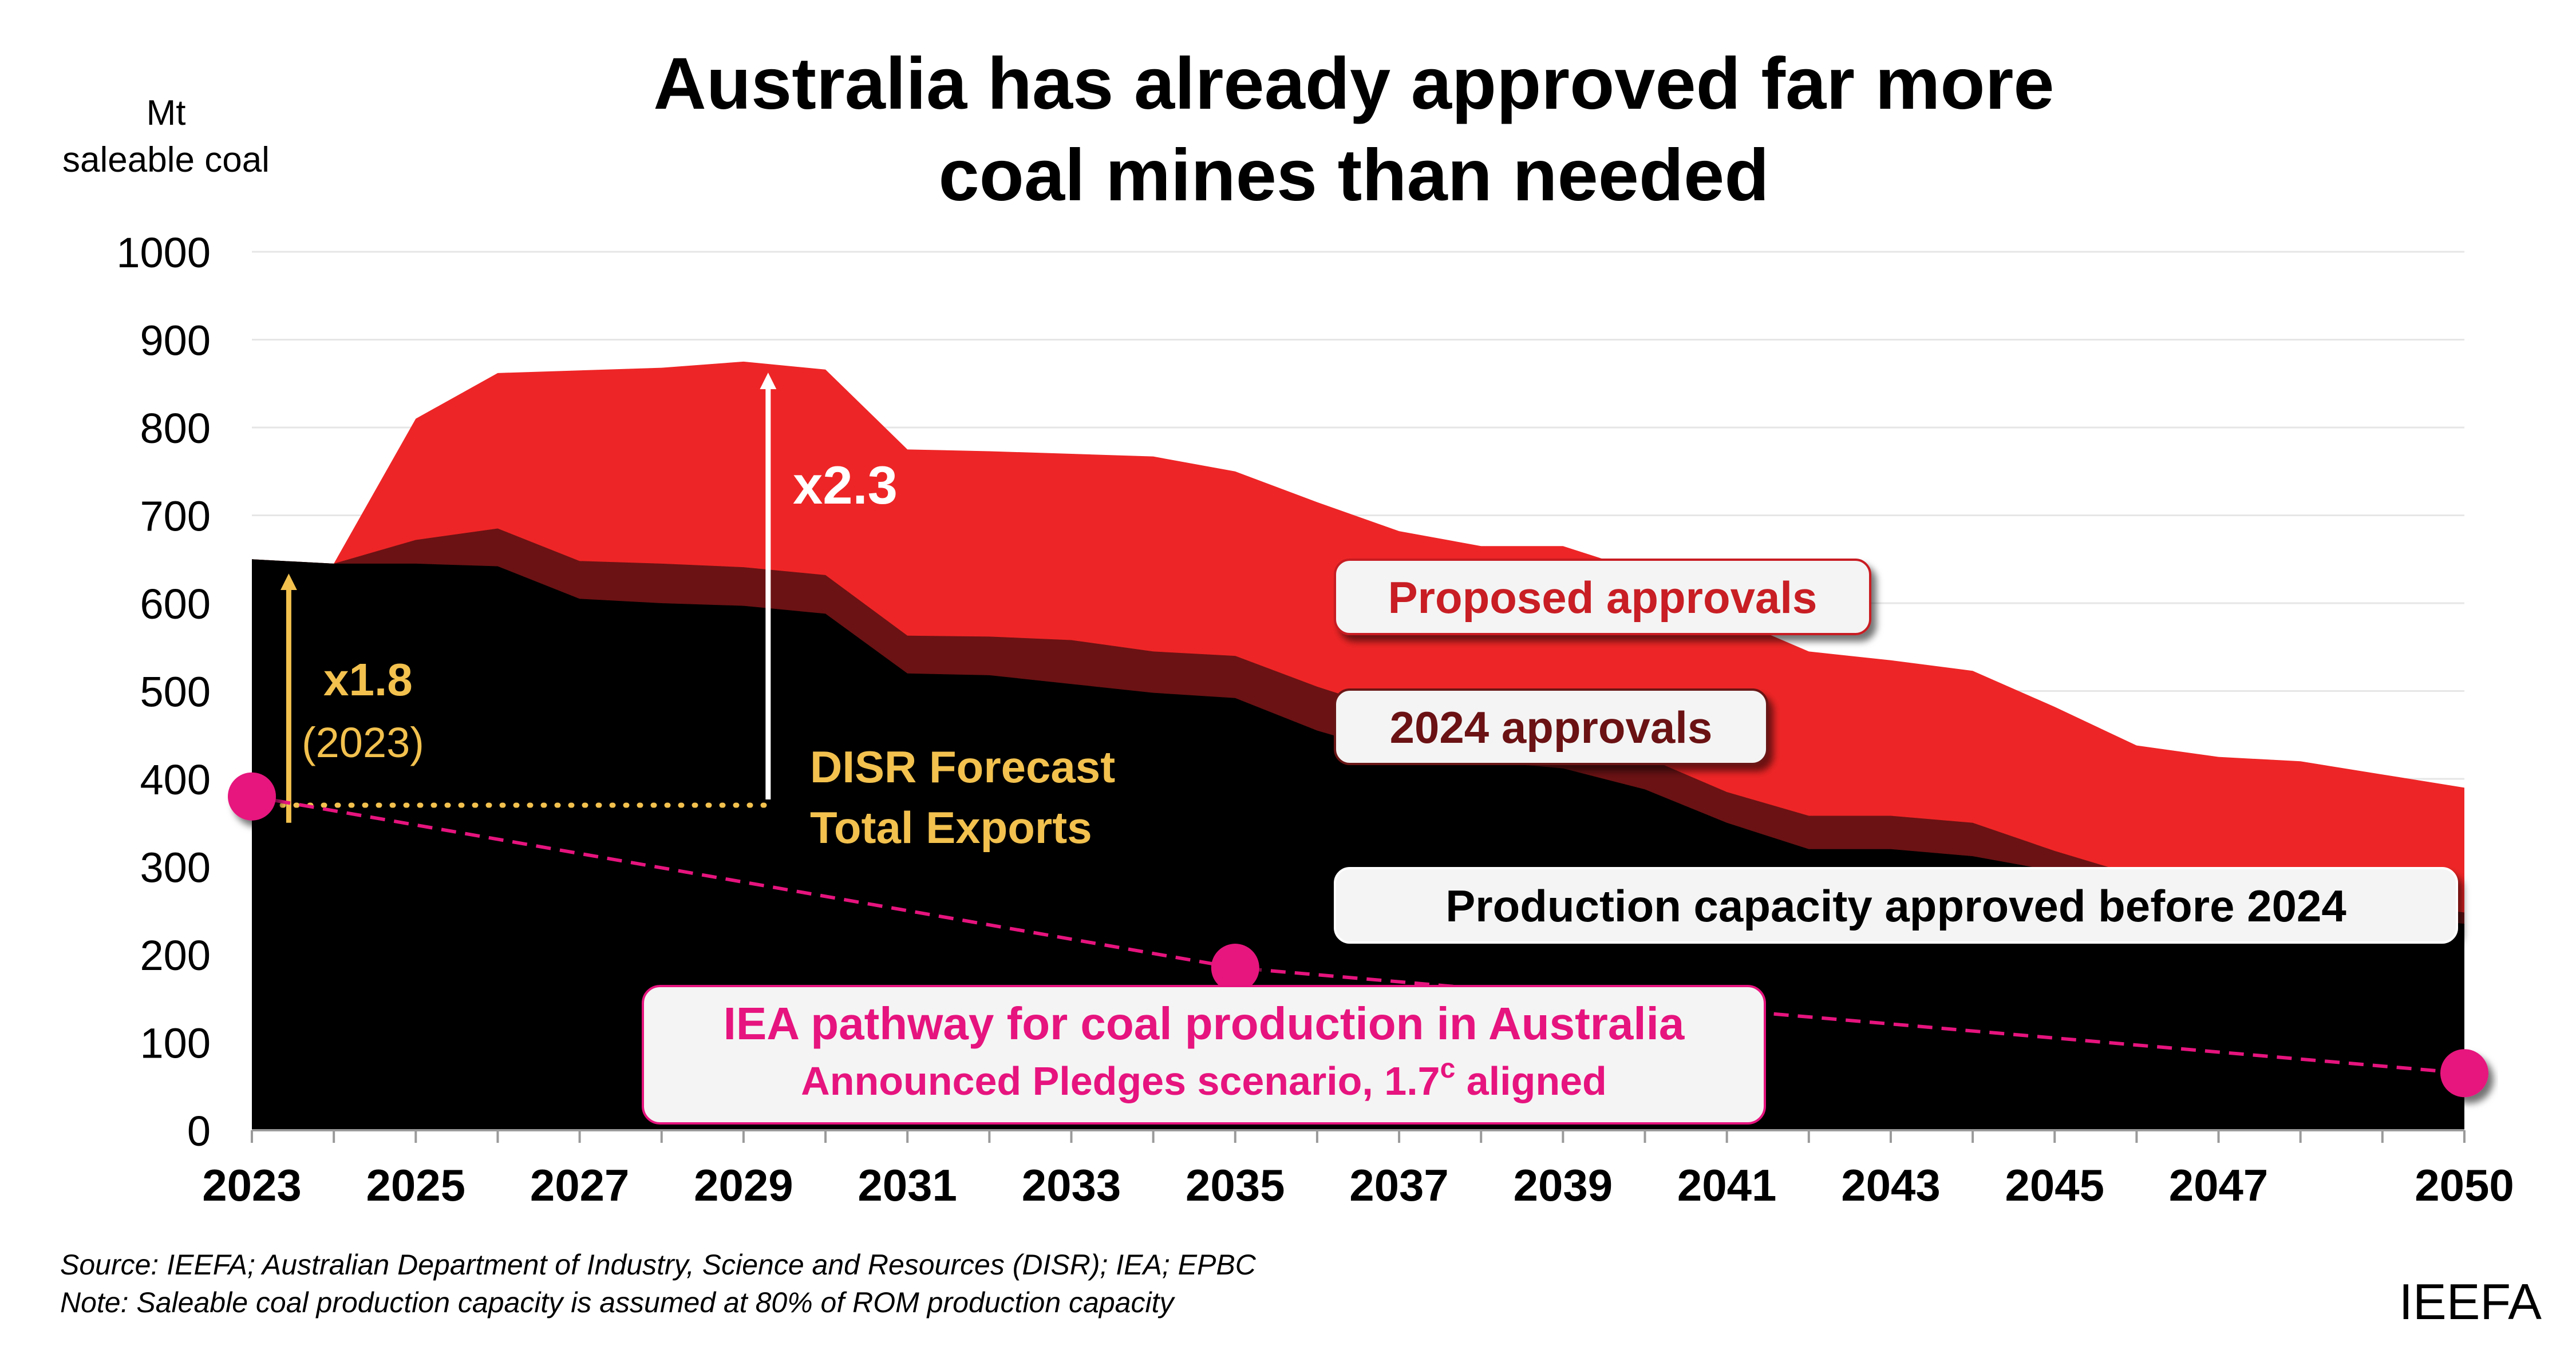 The height and width of the screenshot is (1350, 2576). What do you see at coordinates (175, 955) in the screenshot?
I see `y-tick-label: 200` at bounding box center [175, 955].